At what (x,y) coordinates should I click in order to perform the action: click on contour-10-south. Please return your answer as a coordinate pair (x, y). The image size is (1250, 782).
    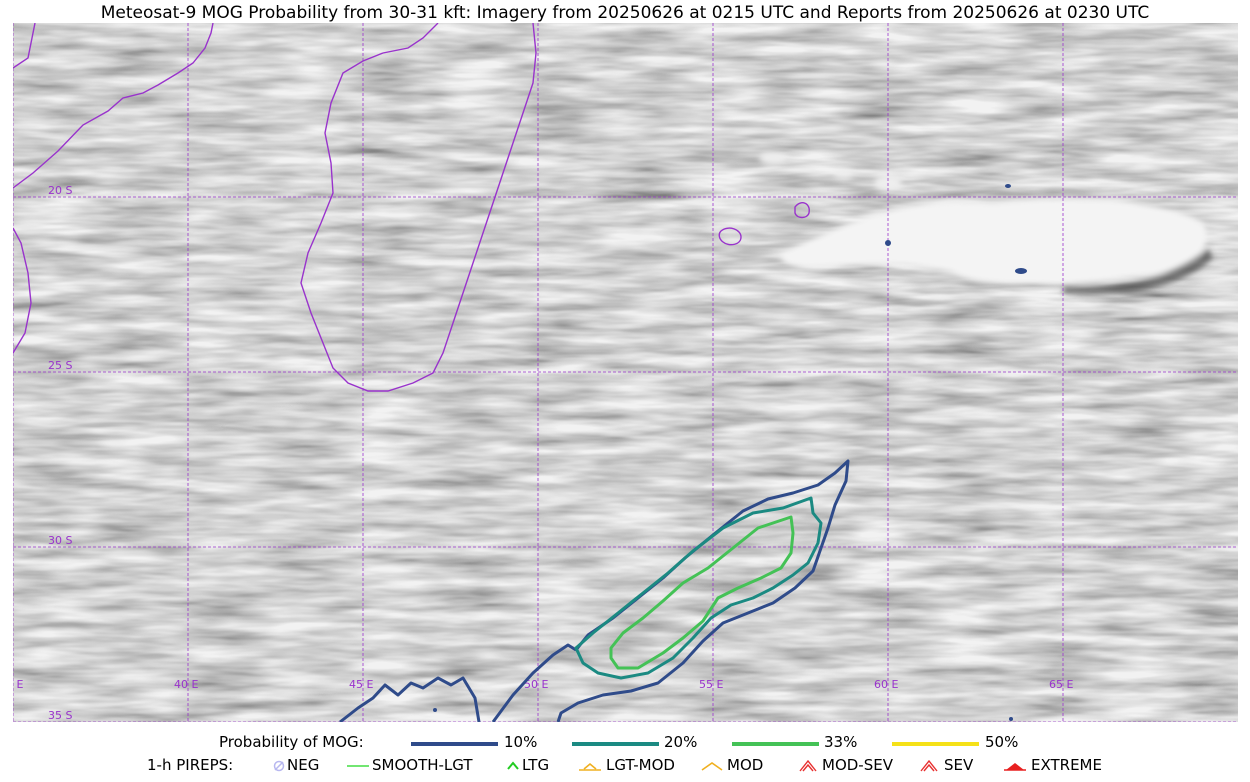
    Looking at the image, I should click on (458, 682).